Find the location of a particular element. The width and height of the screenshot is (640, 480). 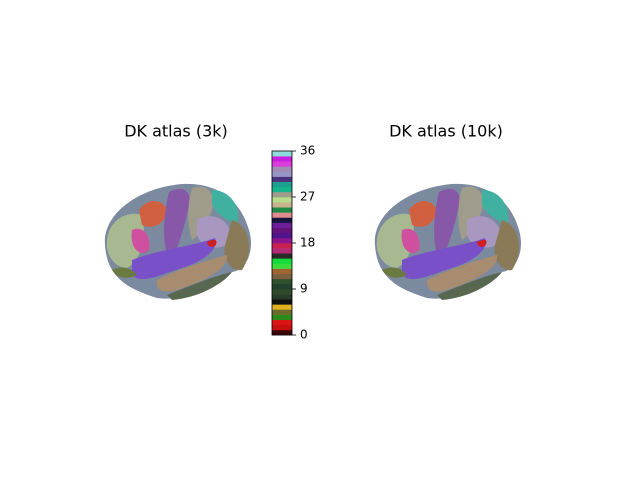

colorbar-tick-label: 9 is located at coordinates (304, 289).